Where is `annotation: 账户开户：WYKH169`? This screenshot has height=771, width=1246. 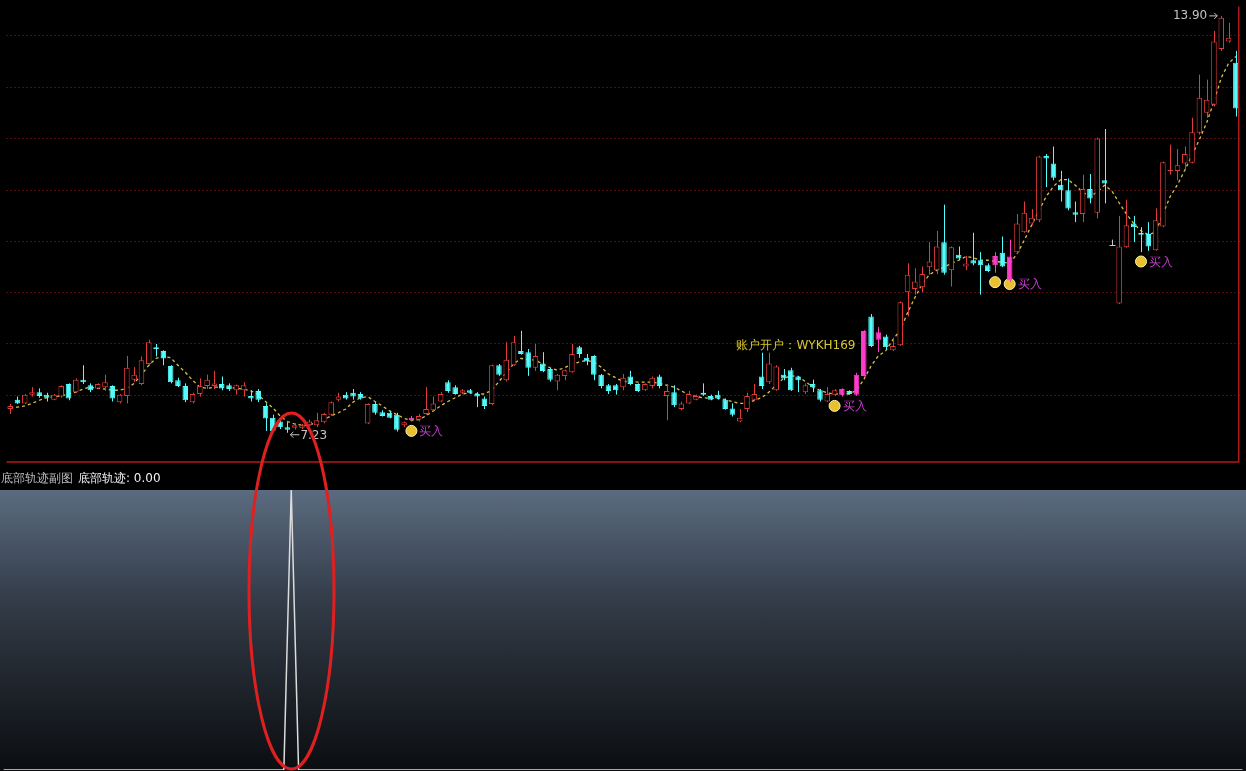
annotation: 账户开户：WYKH169 is located at coordinates (796, 344).